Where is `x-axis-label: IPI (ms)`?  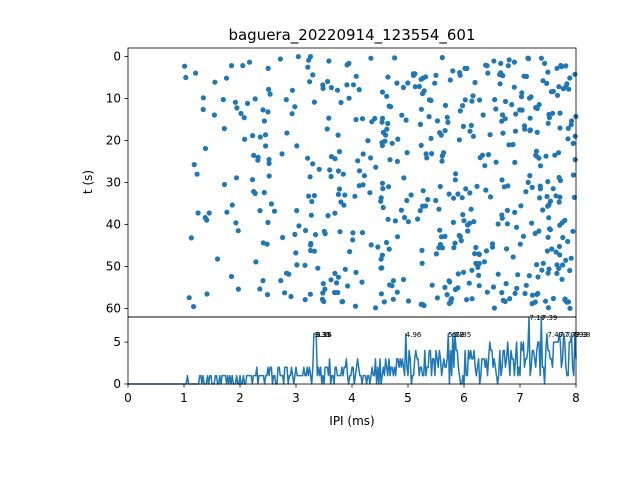
x-axis-label: IPI (ms) is located at coordinates (351, 421).